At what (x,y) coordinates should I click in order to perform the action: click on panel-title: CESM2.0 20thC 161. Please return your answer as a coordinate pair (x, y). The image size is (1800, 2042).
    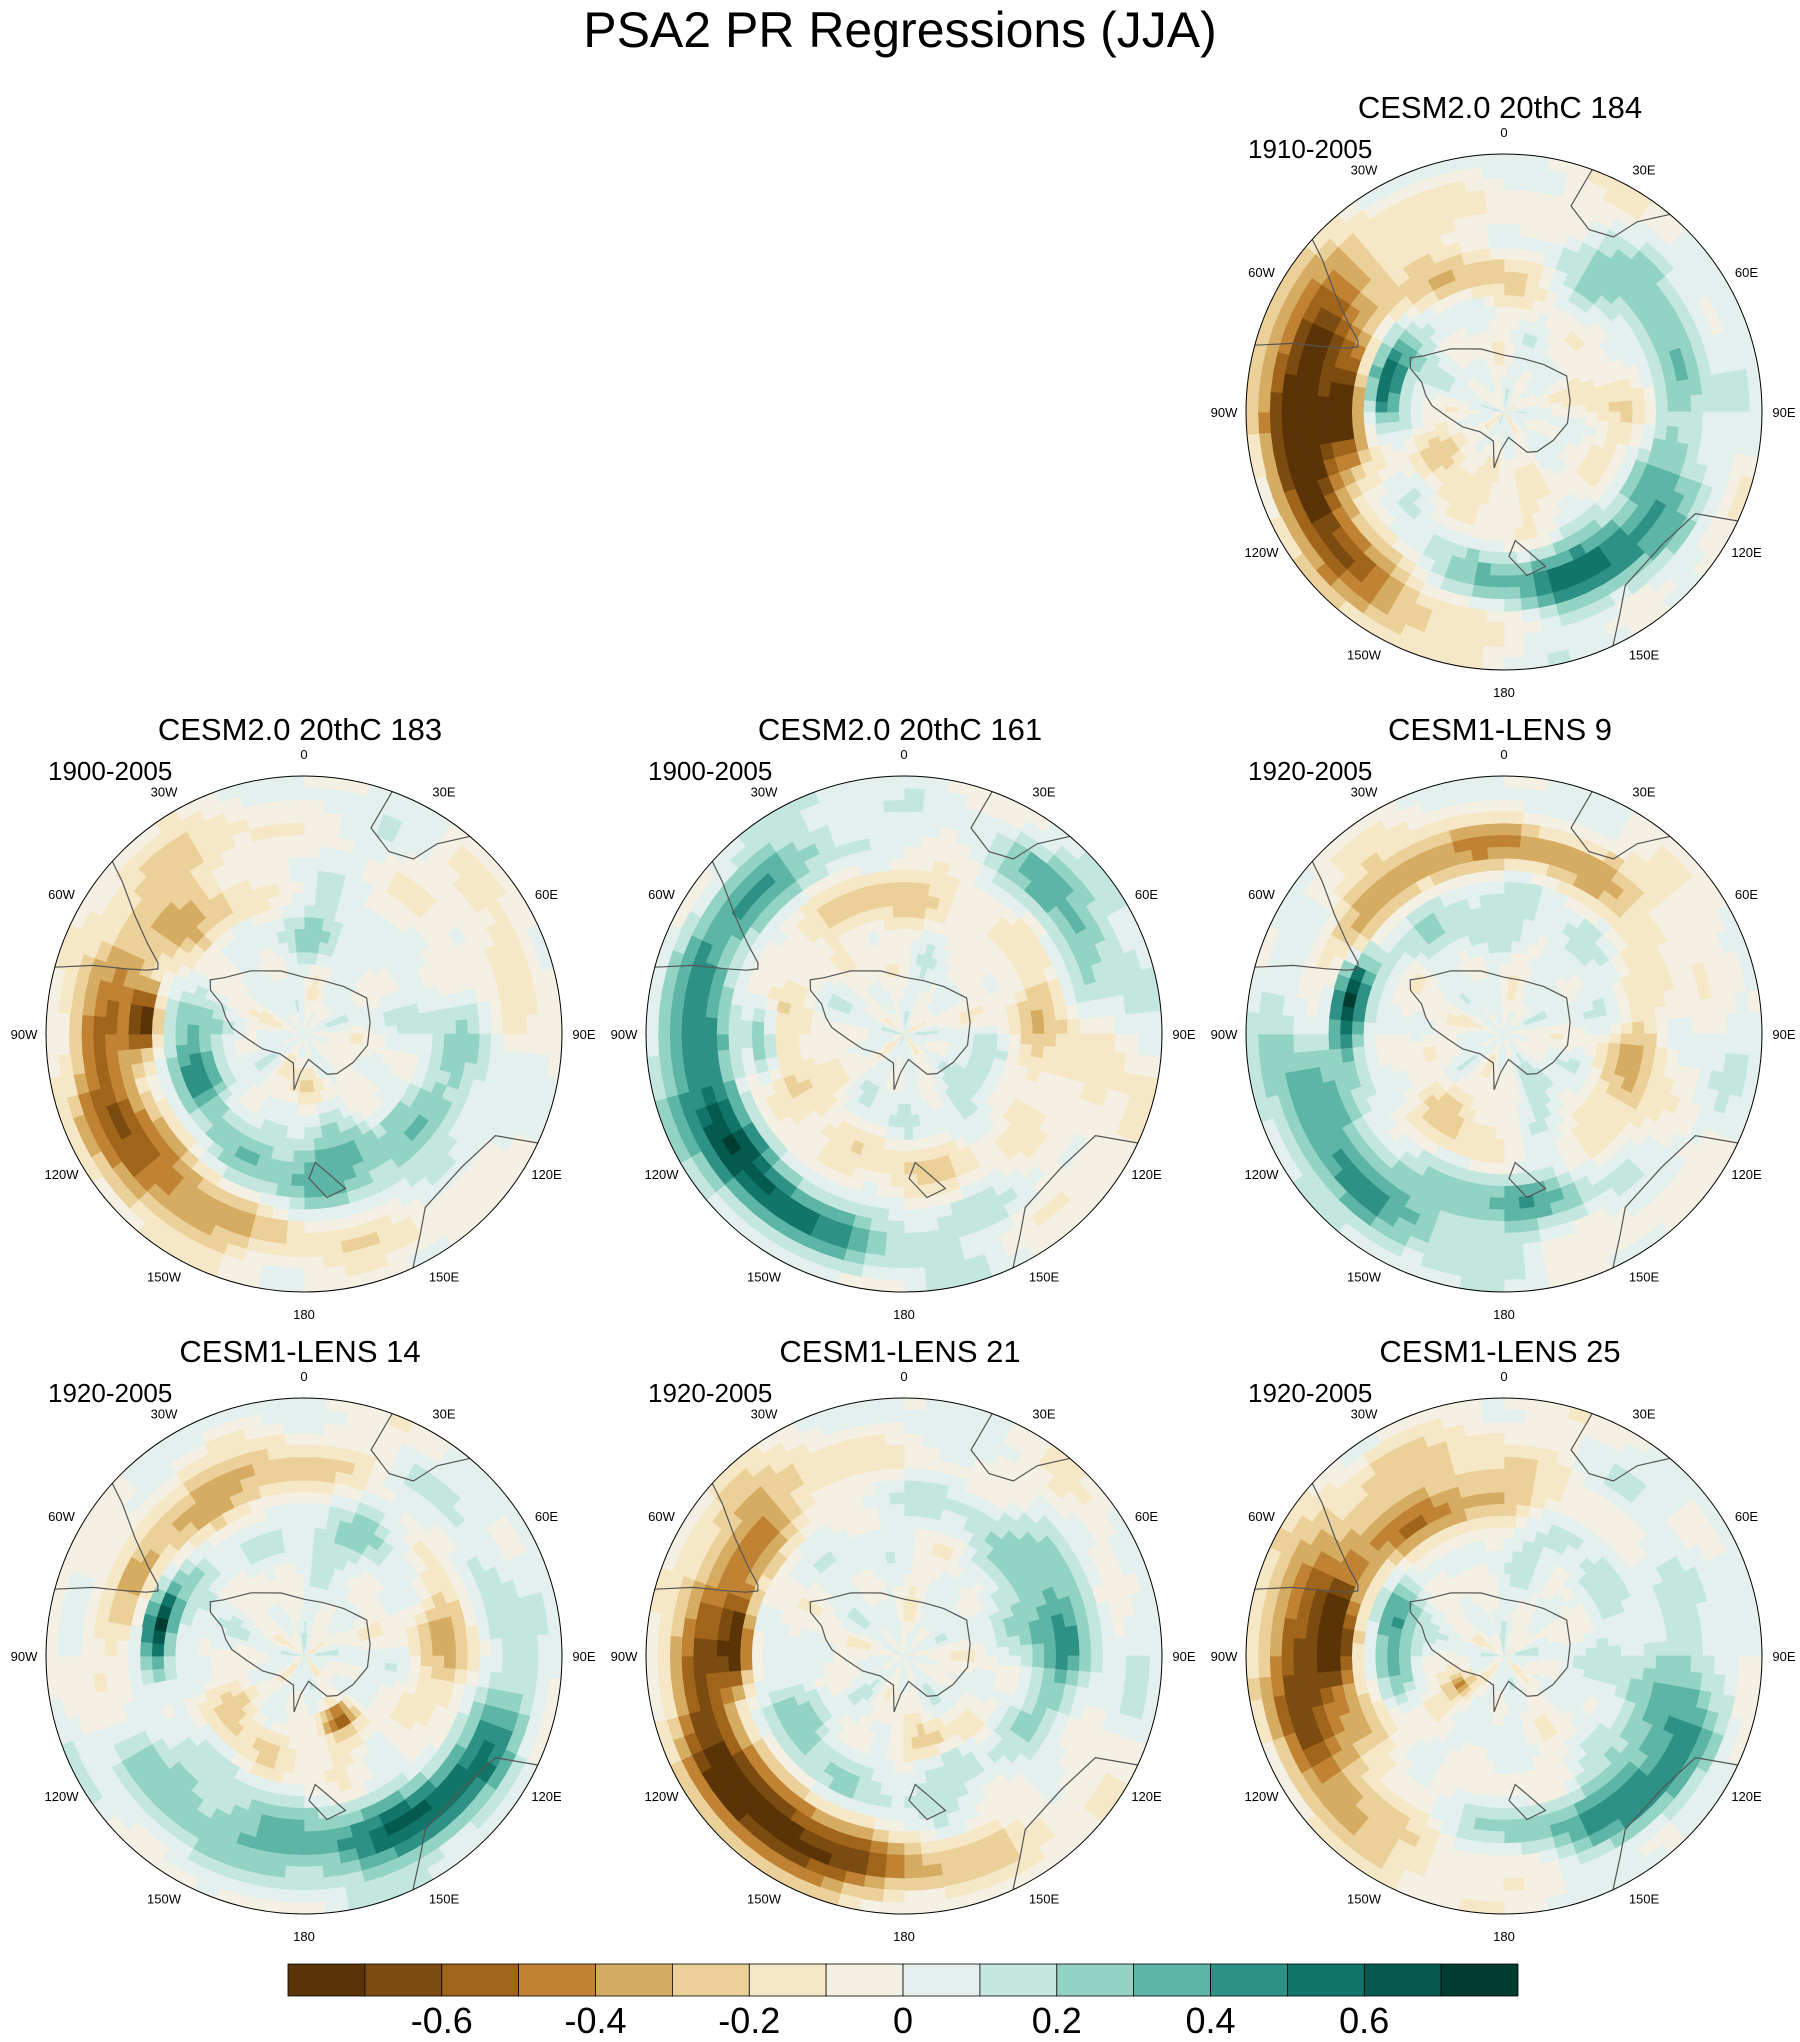
    Looking at the image, I should click on (900, 729).